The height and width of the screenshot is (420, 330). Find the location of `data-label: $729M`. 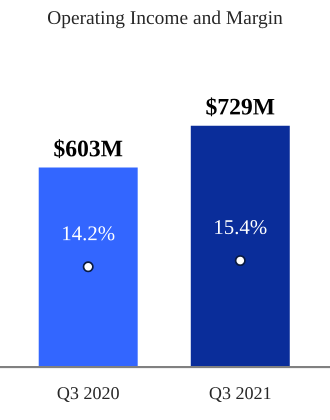

data-label: $729M is located at coordinates (240, 106).